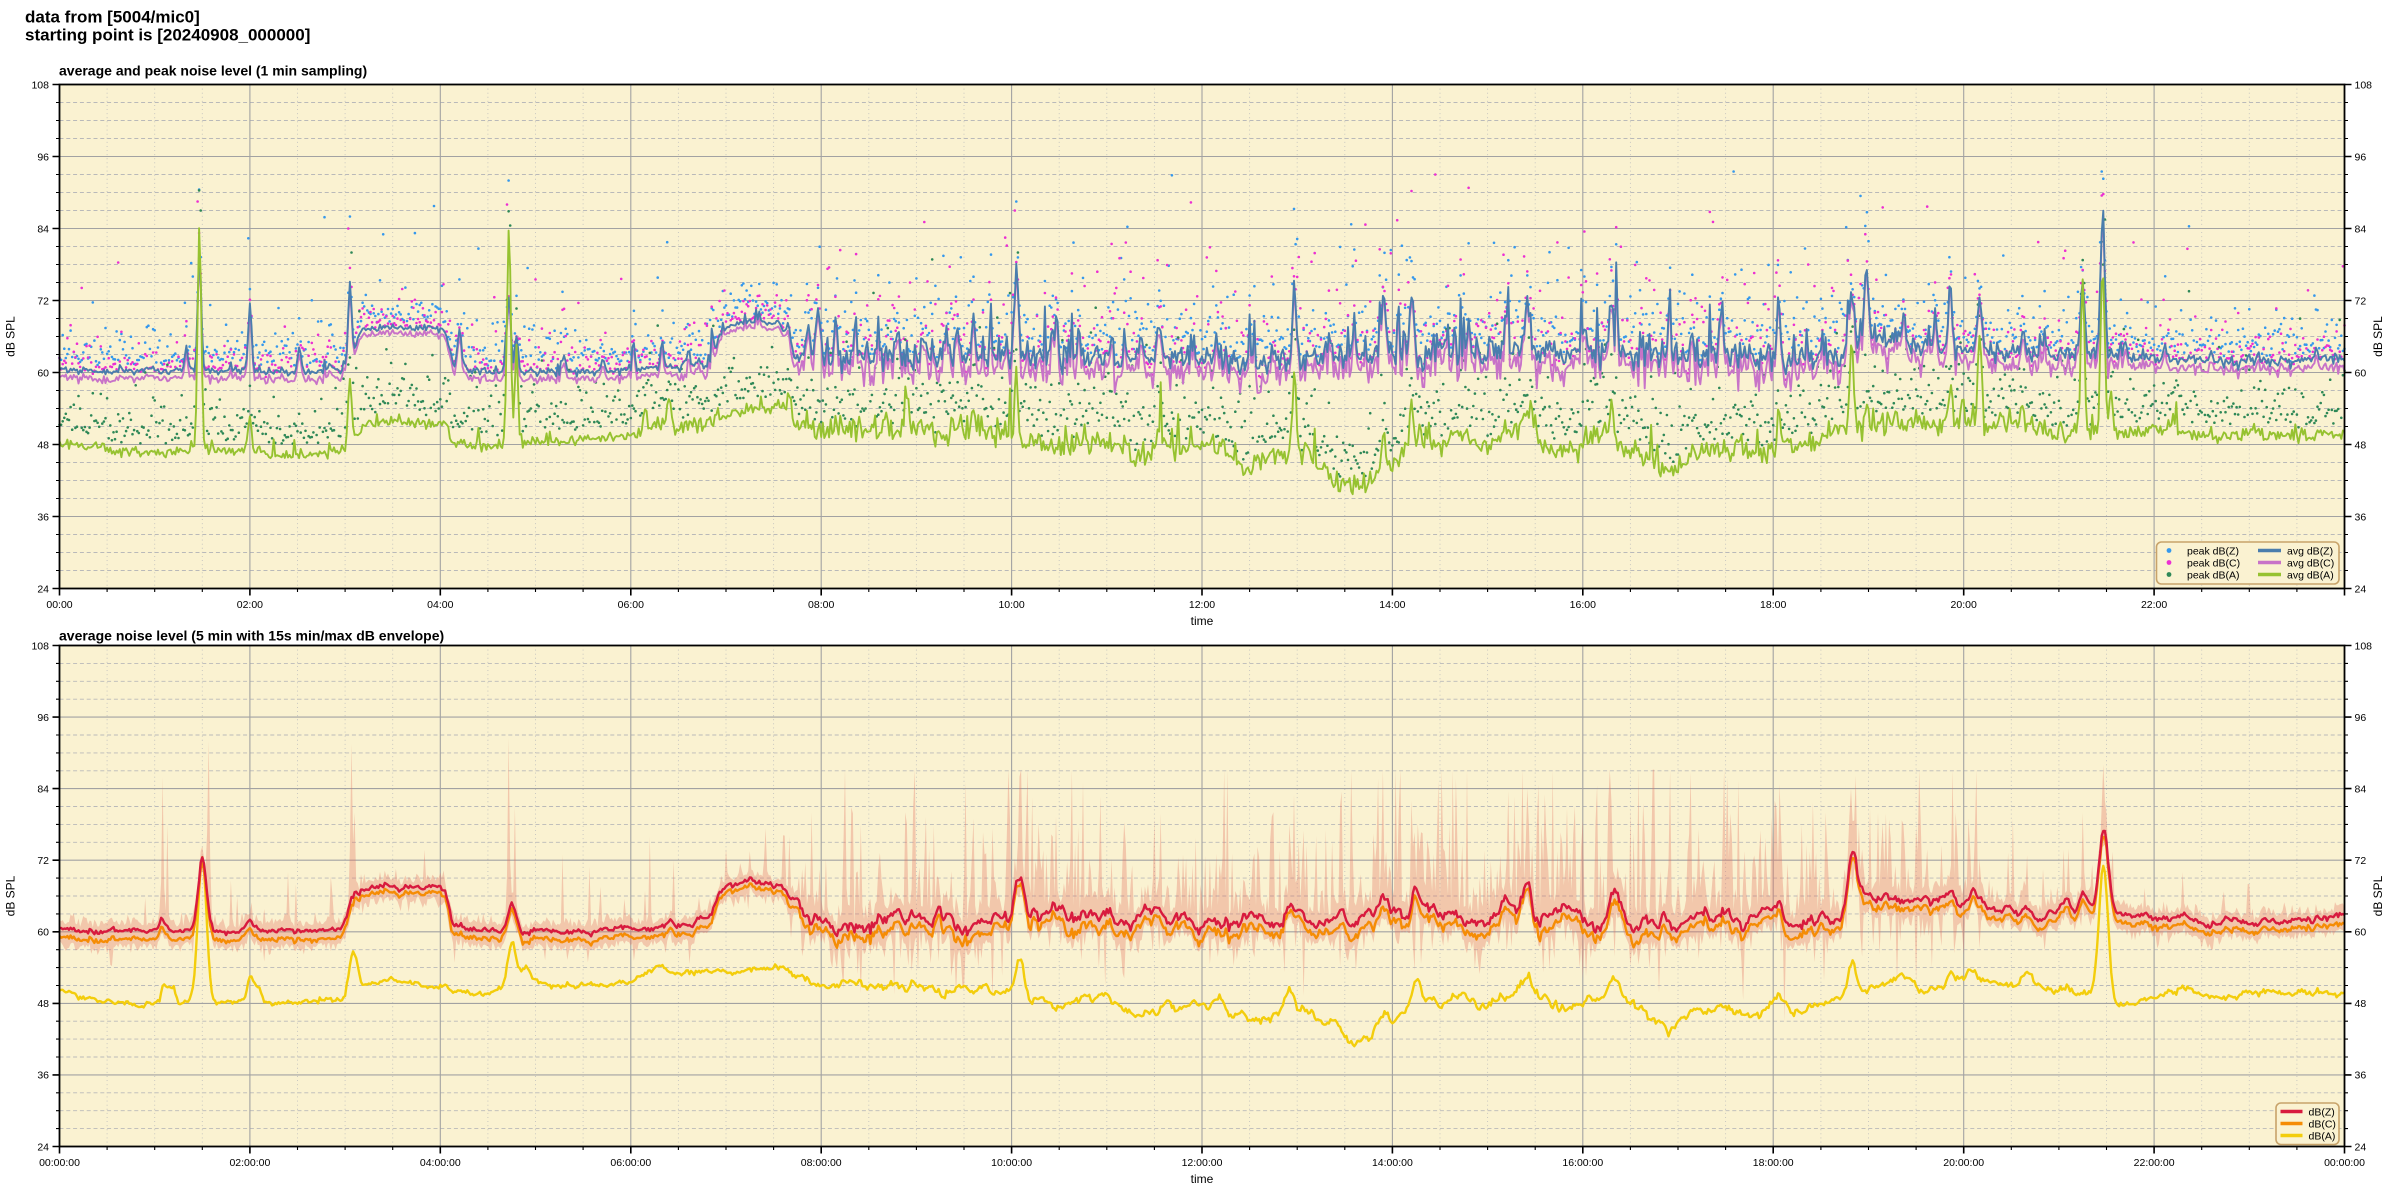 This screenshot has width=2400, height=1200. Describe the element at coordinates (631, 605) in the screenshot. I see `svg-text: 06:00` at that location.